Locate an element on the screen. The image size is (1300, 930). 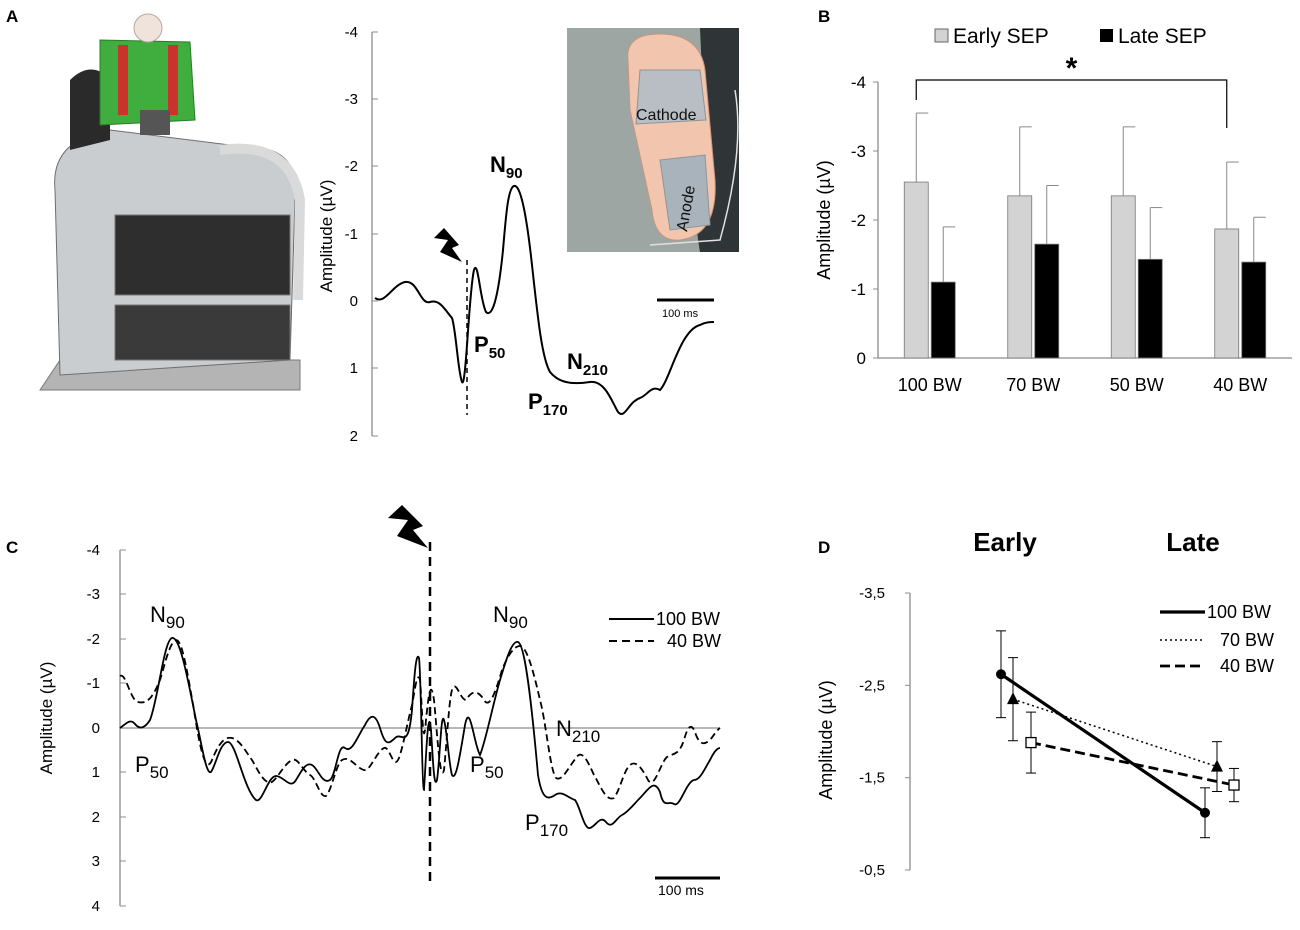
panel-b-label: B is located at coordinates (824, 16).